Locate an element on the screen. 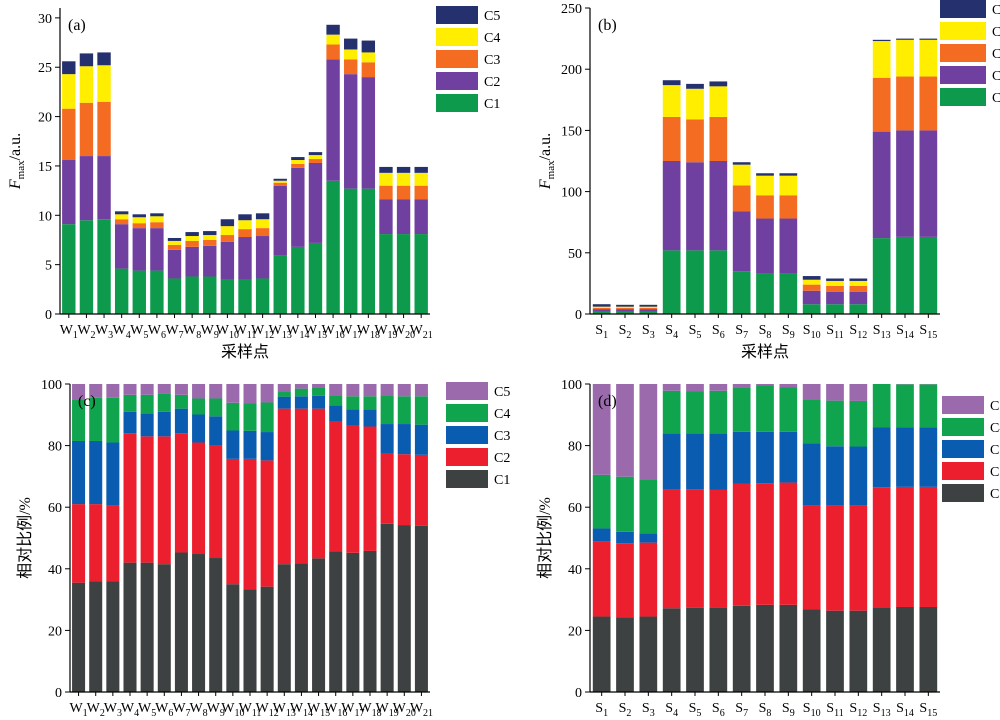 The height and width of the screenshot is (720, 1000). bar-segment-c2-w4 is located at coordinates (121, 246).